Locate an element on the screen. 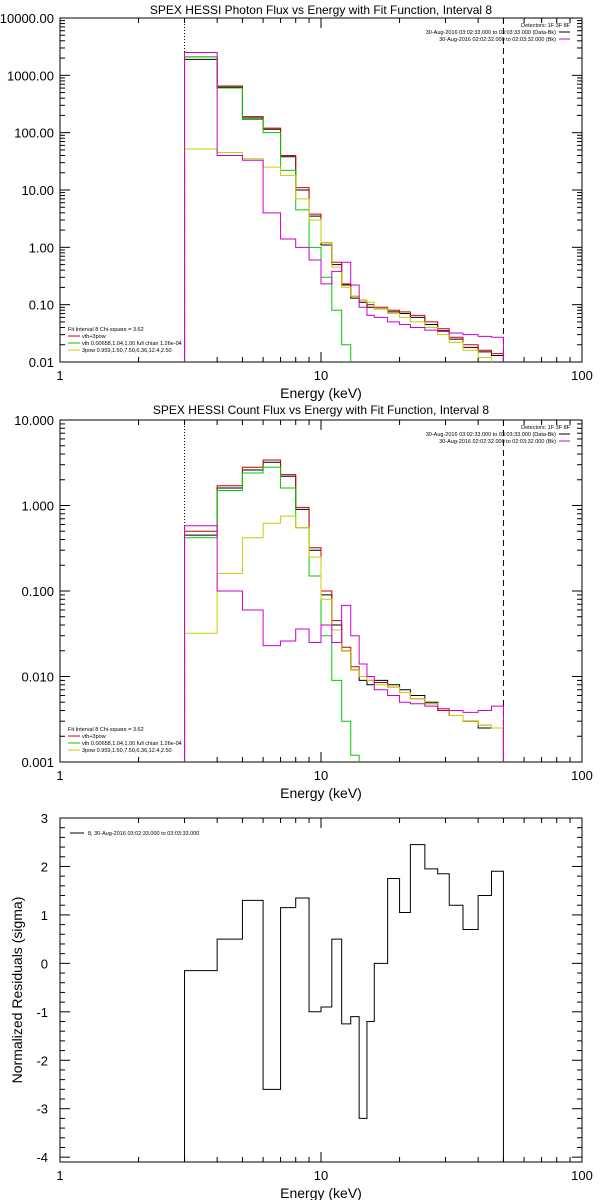  series-1-histogram is located at coordinates (344, 209).